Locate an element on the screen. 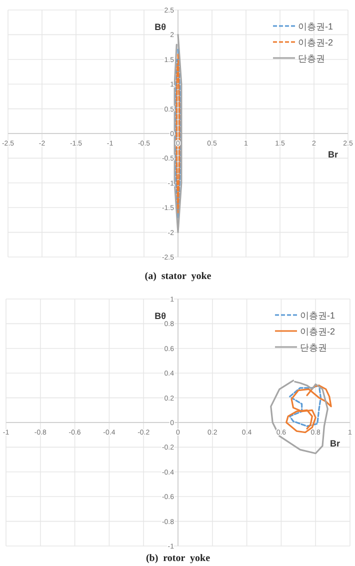  text: (b) rotor yoke is located at coordinates (178, 558).